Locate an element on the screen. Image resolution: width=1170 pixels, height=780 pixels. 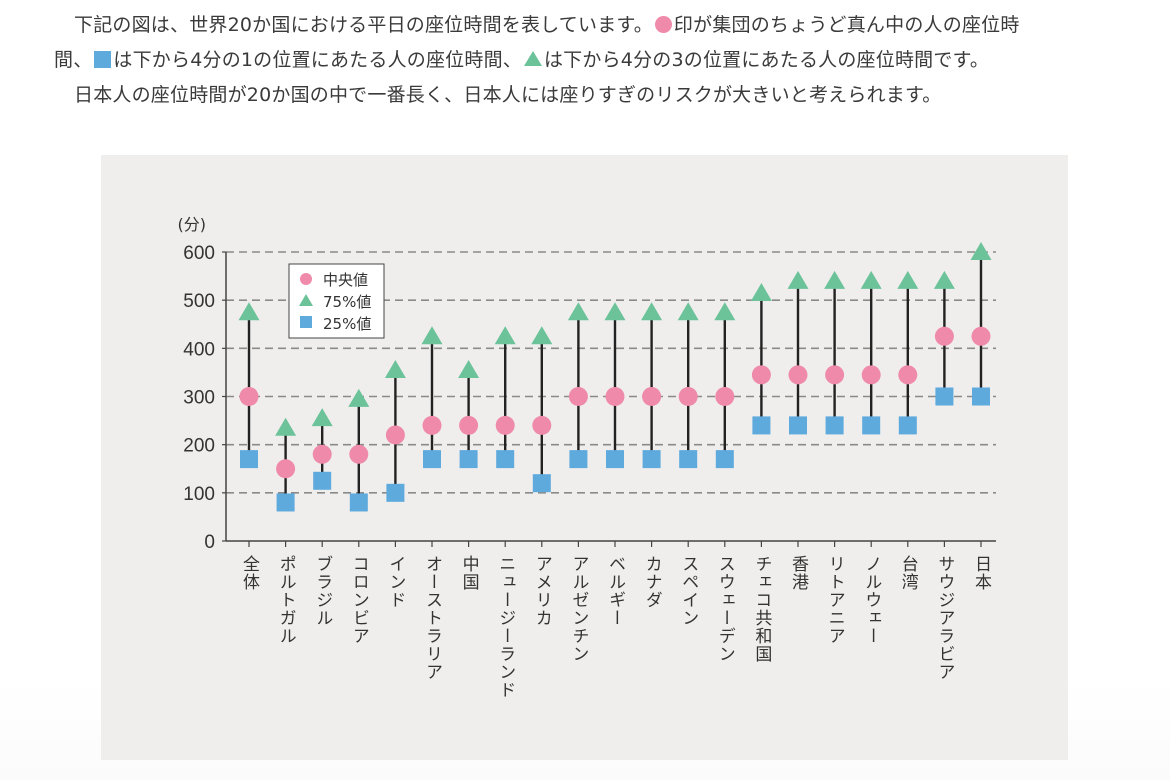
y-tick-label: 400 is located at coordinates (199, 349).